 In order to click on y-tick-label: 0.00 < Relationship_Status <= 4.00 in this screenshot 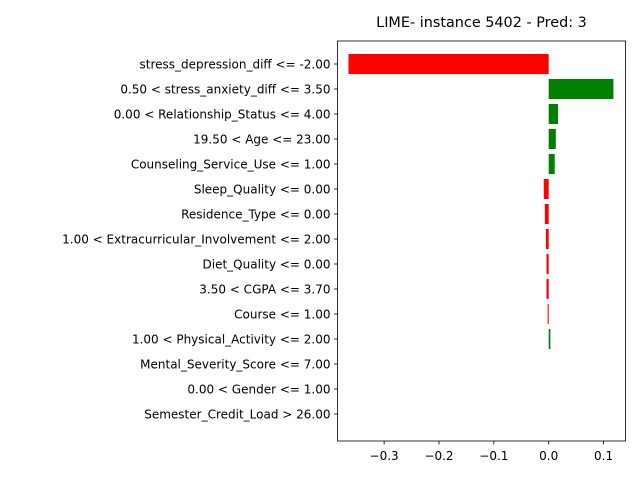, I will do `click(222, 115)`.